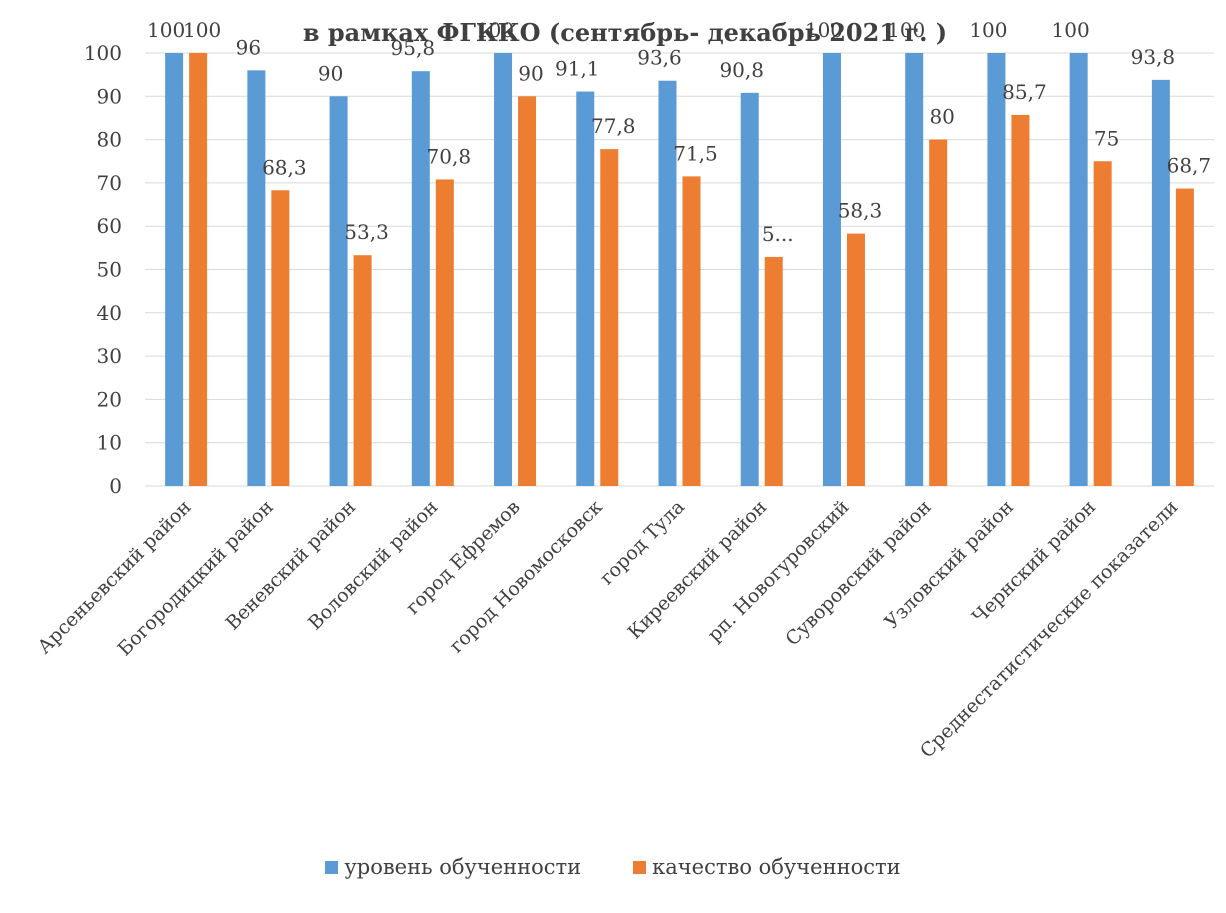  What do you see at coordinates (640, 867) in the screenshot?
I see `legend-swatch-quality` at bounding box center [640, 867].